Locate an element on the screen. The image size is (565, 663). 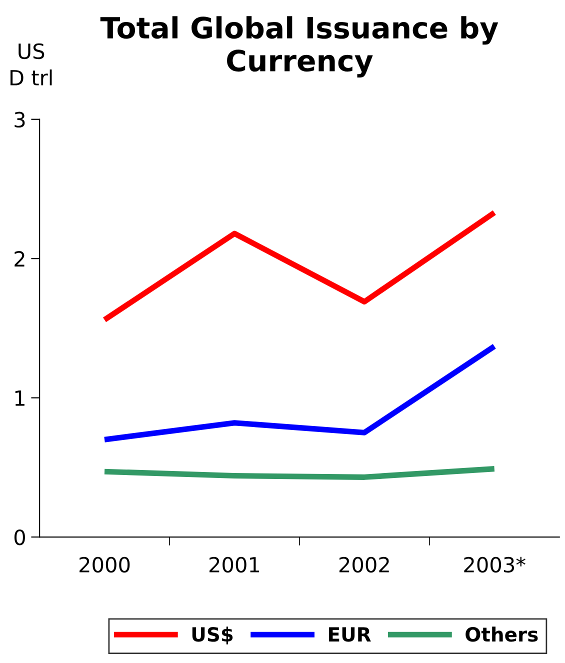
y-axis-title: US D trl is located at coordinates (31, 64).